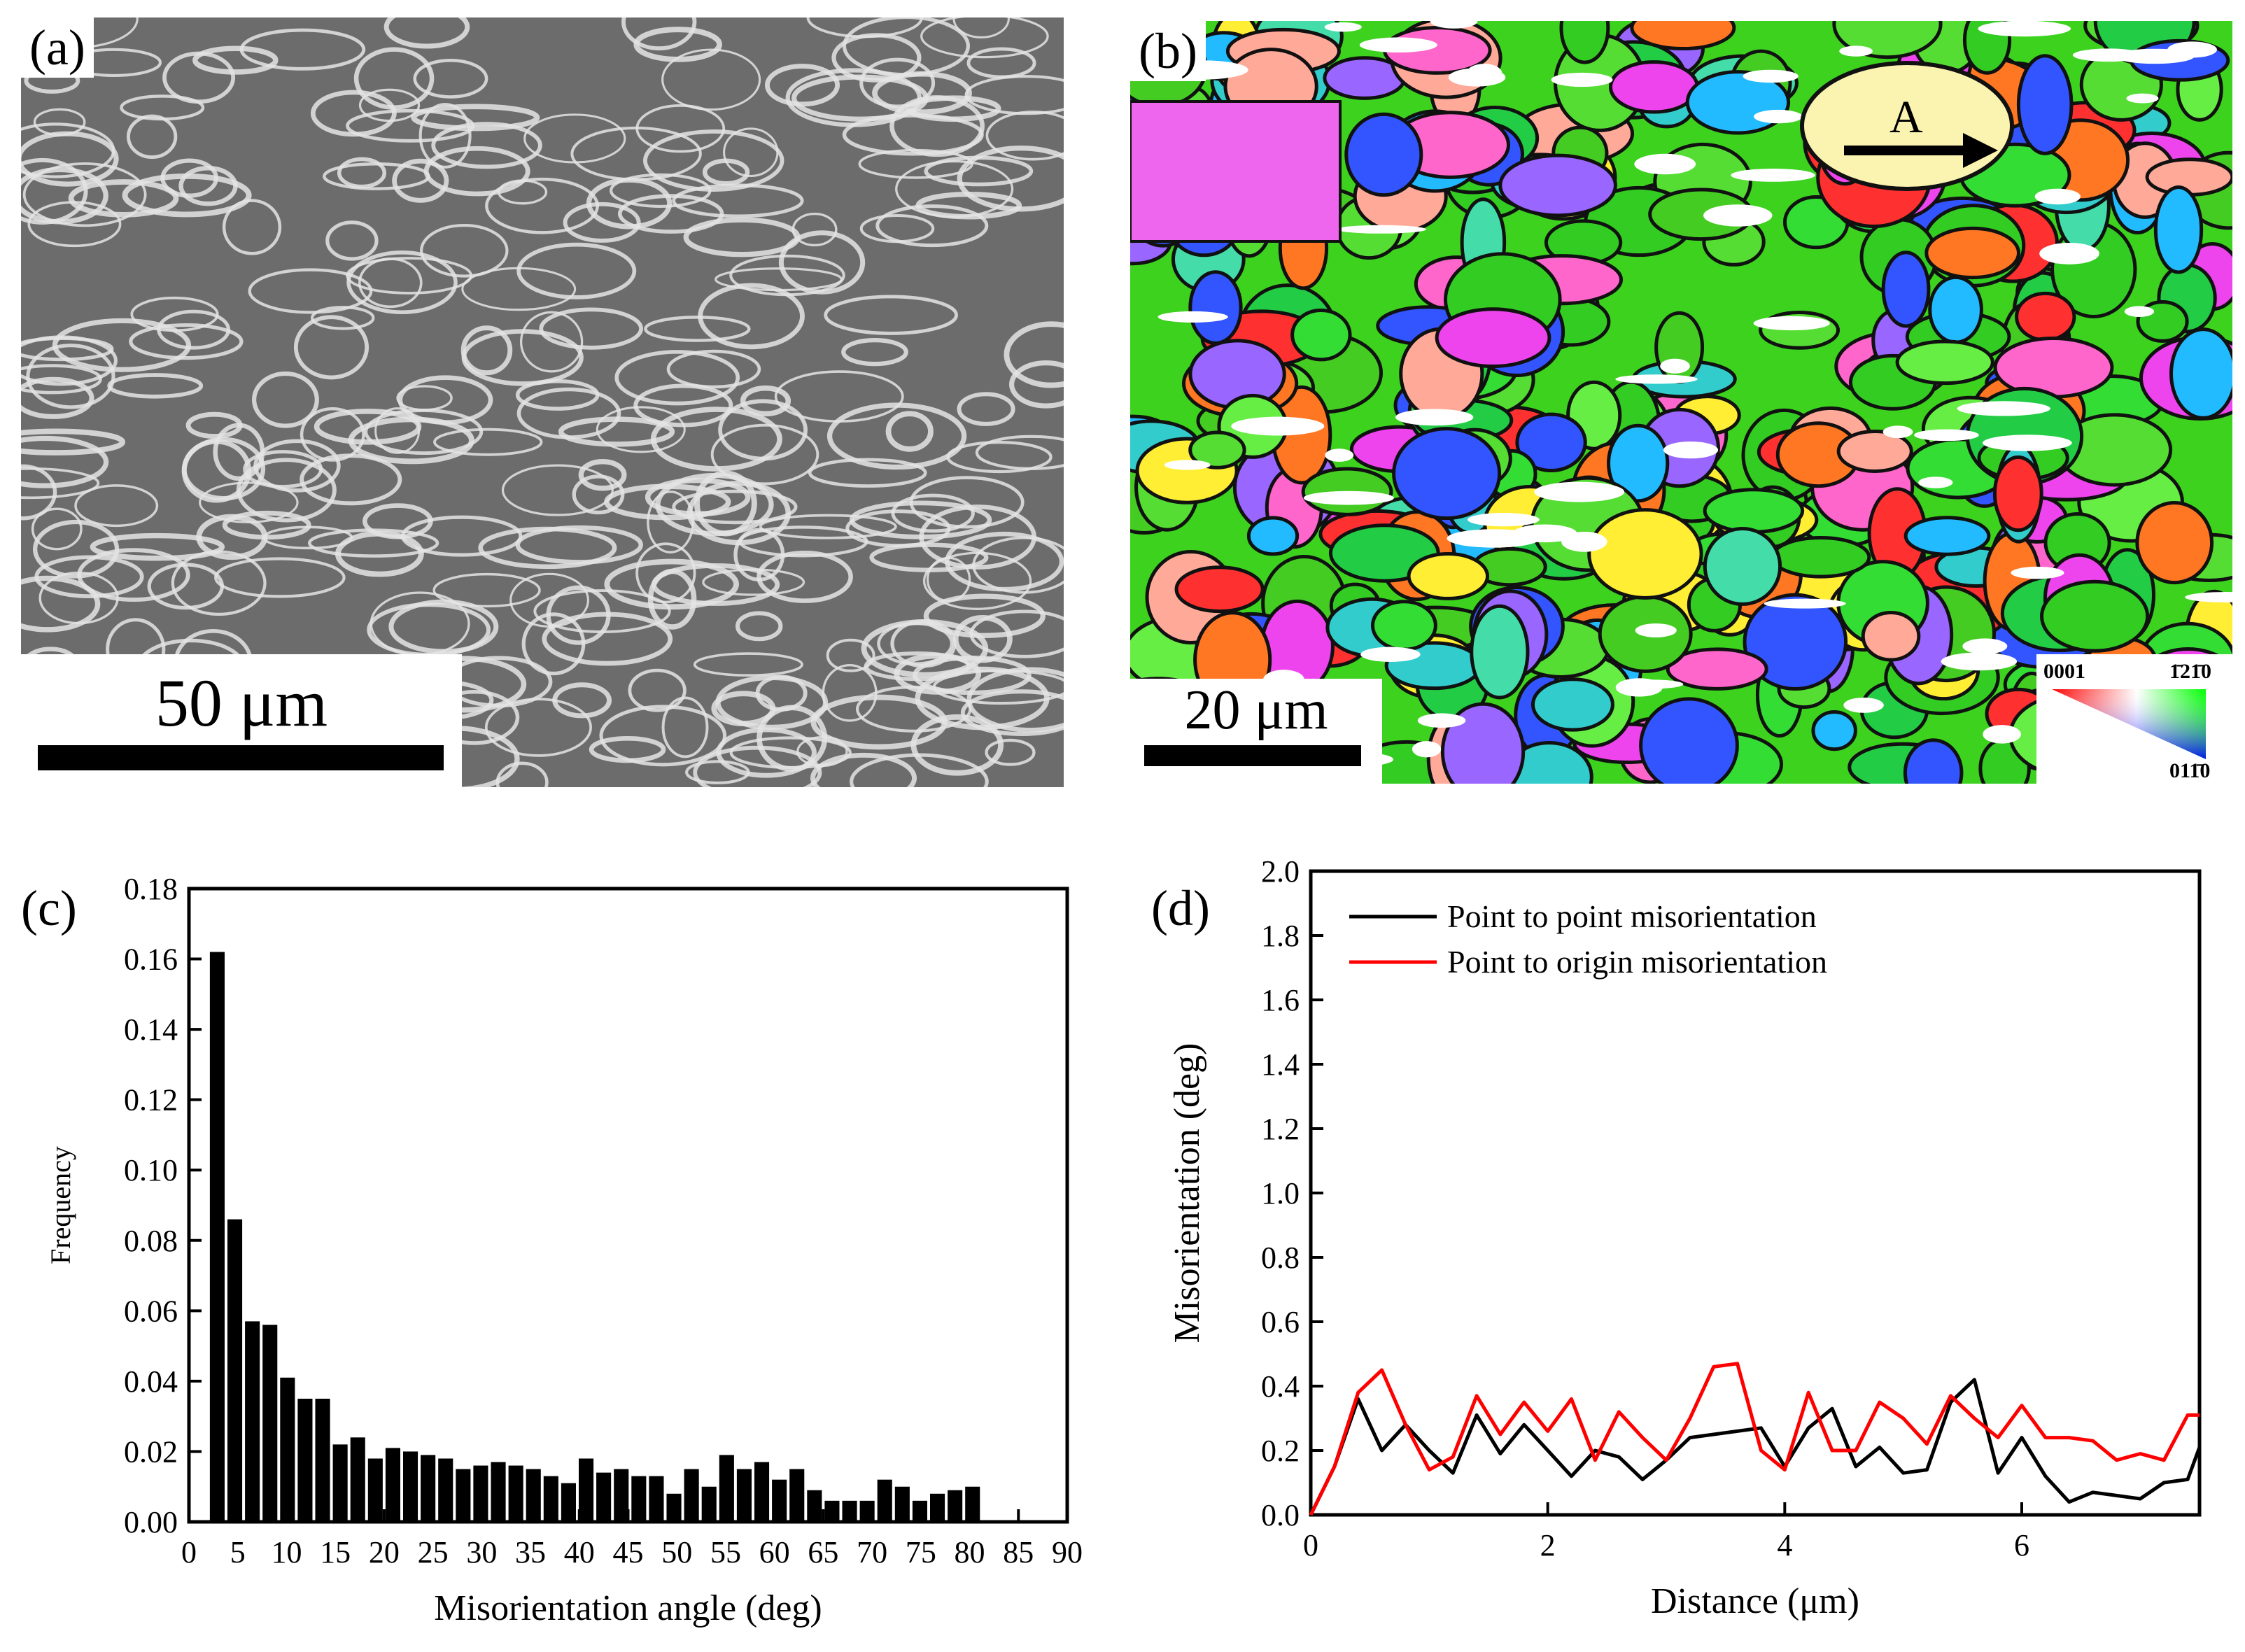 This screenshot has height=1652, width=2245. I want to click on series-line-point-to-origin, so click(1755, 1439).